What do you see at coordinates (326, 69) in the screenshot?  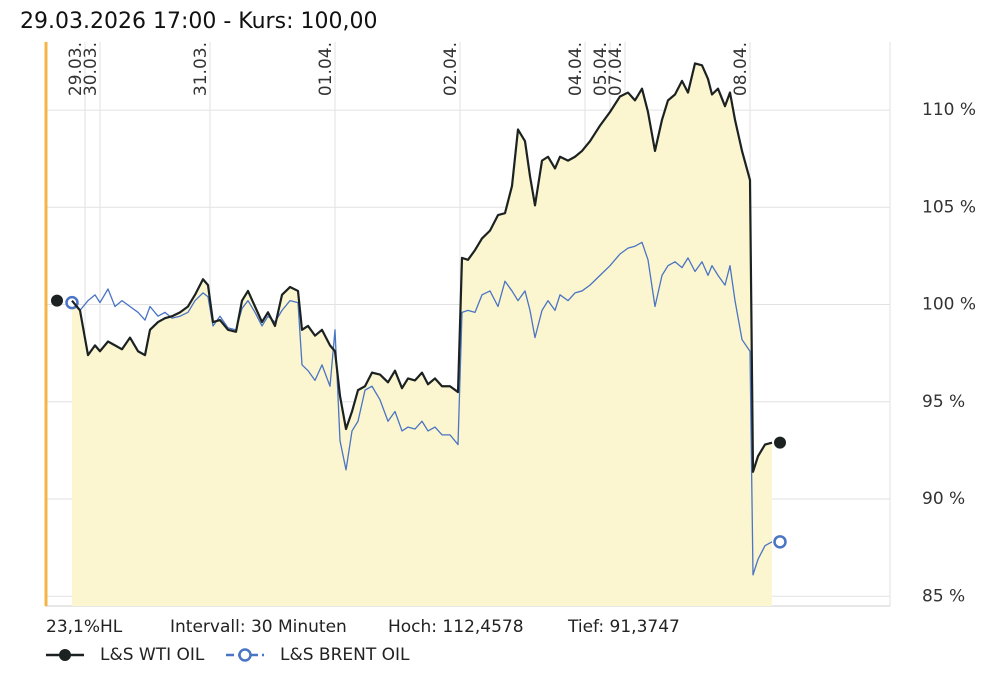 I see `x-tick-label: 01.04.` at bounding box center [326, 69].